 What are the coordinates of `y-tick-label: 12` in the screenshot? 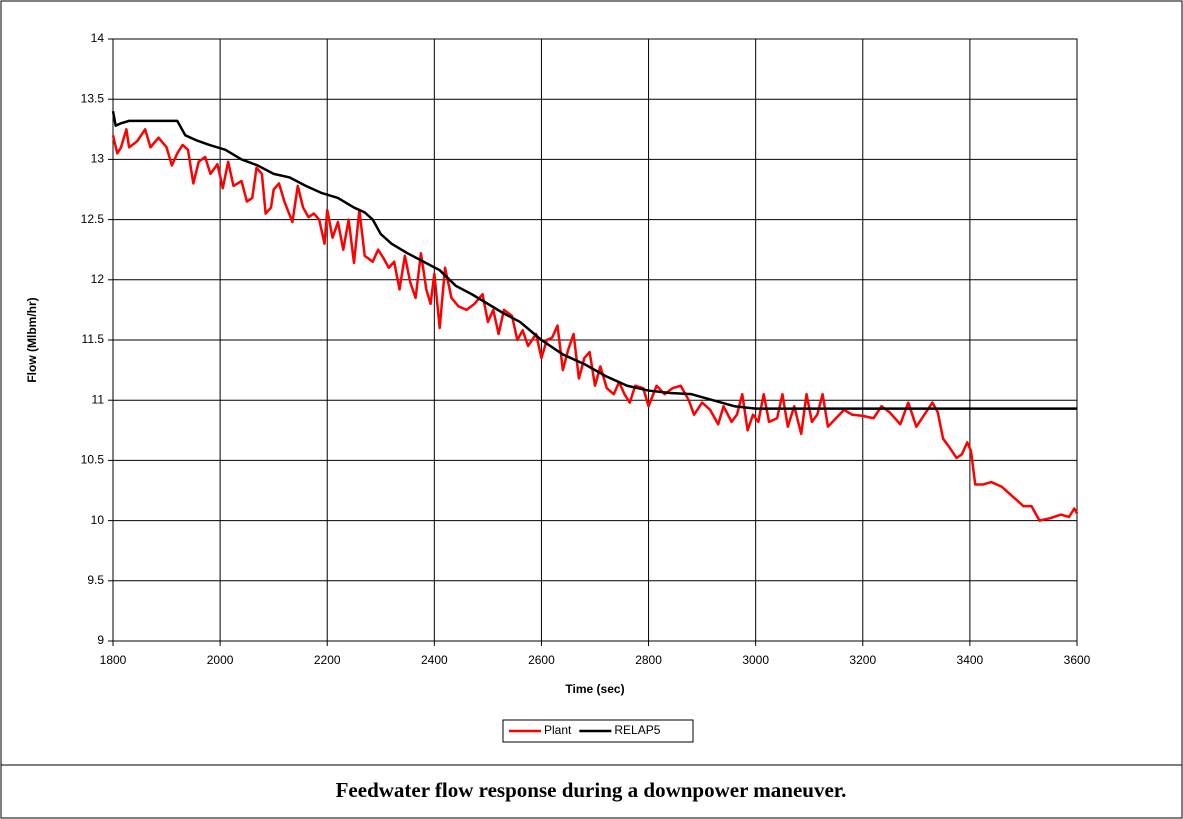 It's located at (98, 279).